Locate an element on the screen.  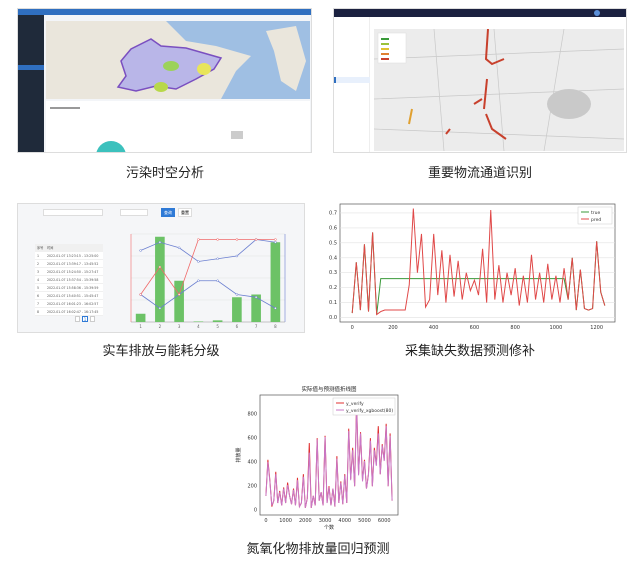
row-time: 2022-01-07 13:39:17 - 13:45:52 is located at coordinates (73, 264).